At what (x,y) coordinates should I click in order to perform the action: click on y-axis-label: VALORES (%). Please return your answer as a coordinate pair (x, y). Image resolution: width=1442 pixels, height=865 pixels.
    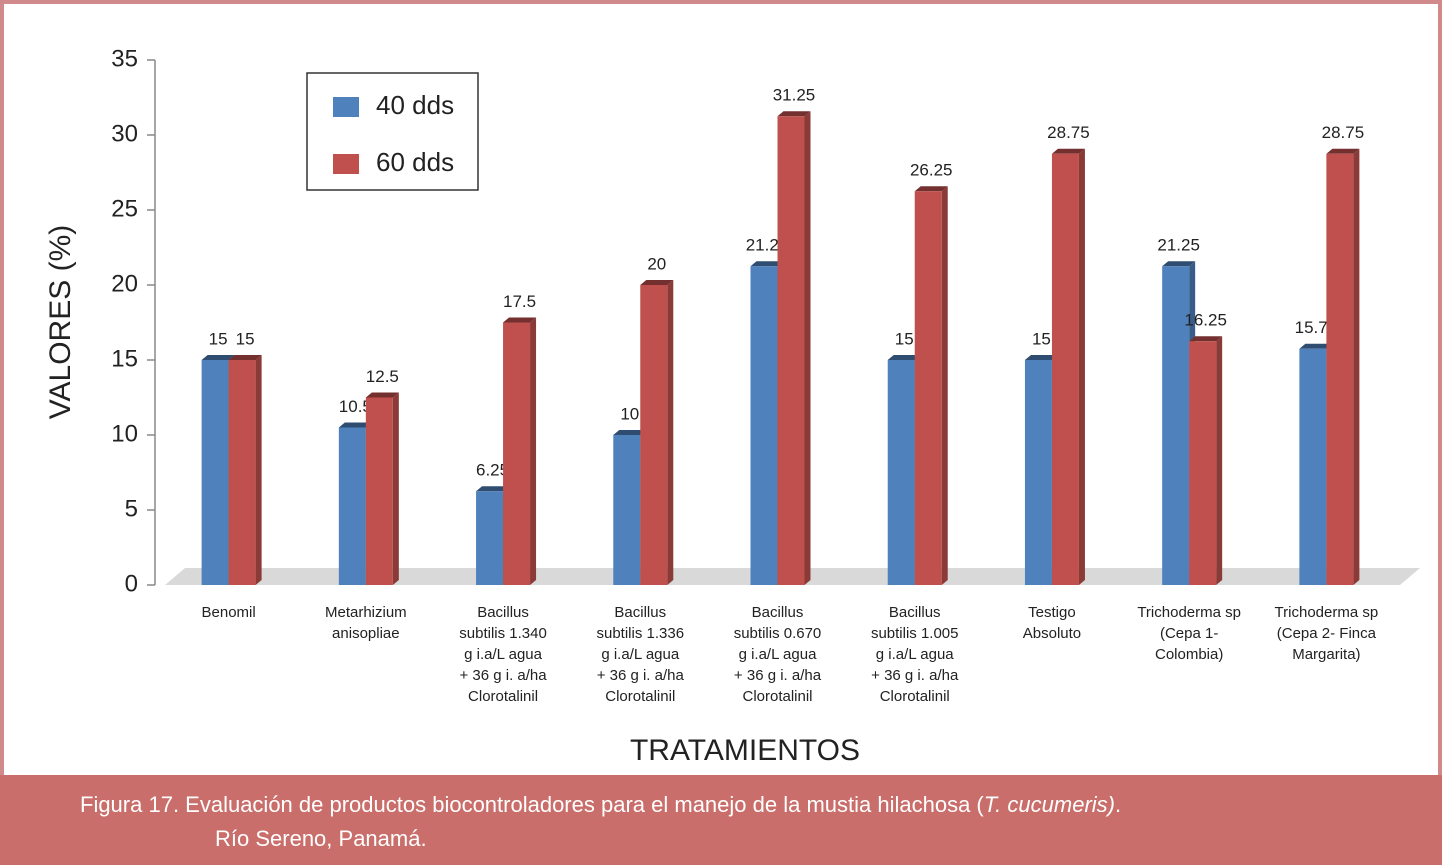
    Looking at the image, I should click on (60, 322).